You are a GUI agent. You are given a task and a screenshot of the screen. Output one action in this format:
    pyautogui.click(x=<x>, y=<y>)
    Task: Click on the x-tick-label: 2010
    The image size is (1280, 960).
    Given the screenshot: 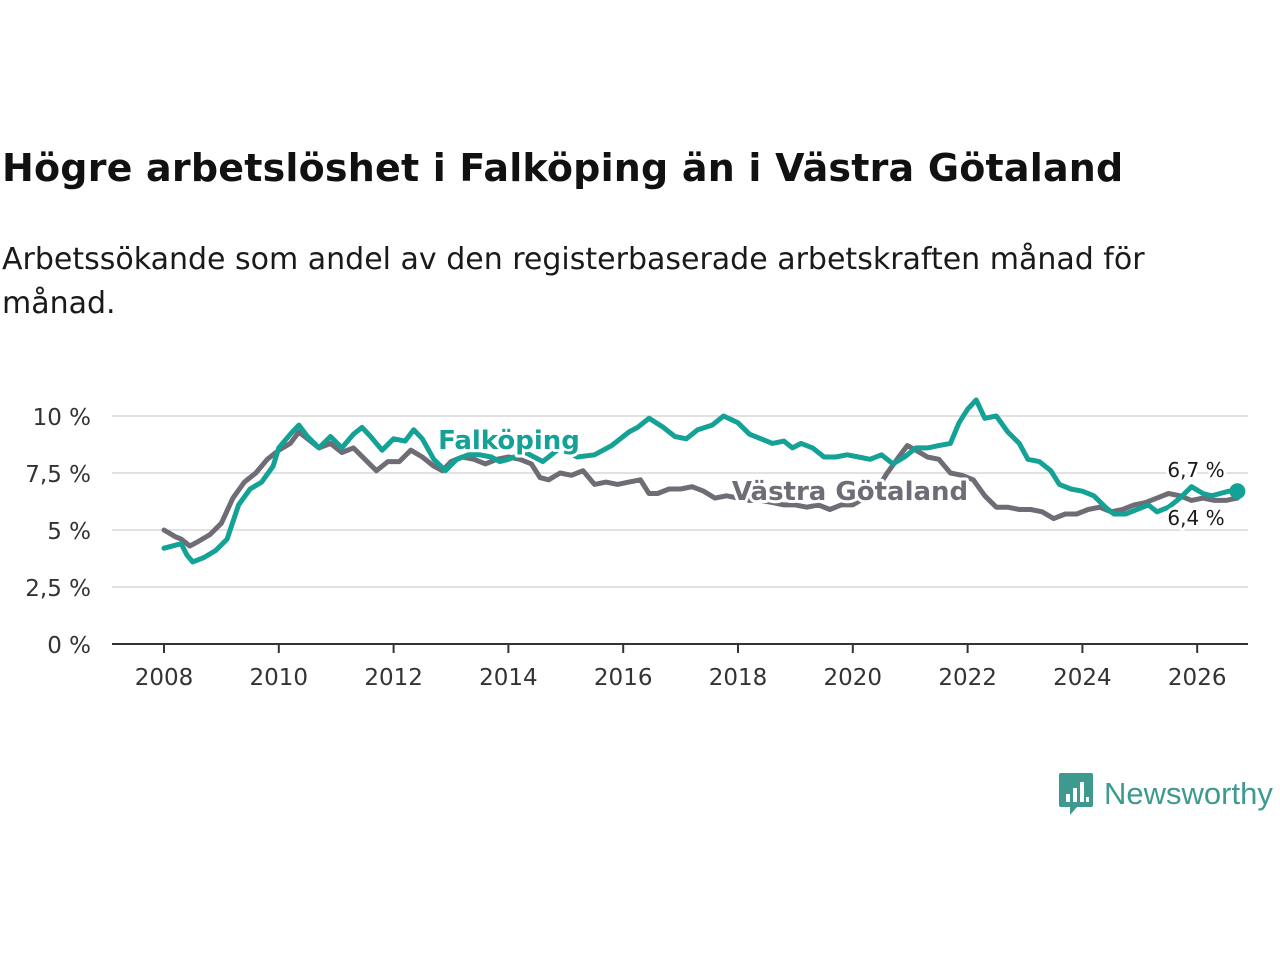 What is the action you would take?
    pyautogui.click(x=279, y=678)
    